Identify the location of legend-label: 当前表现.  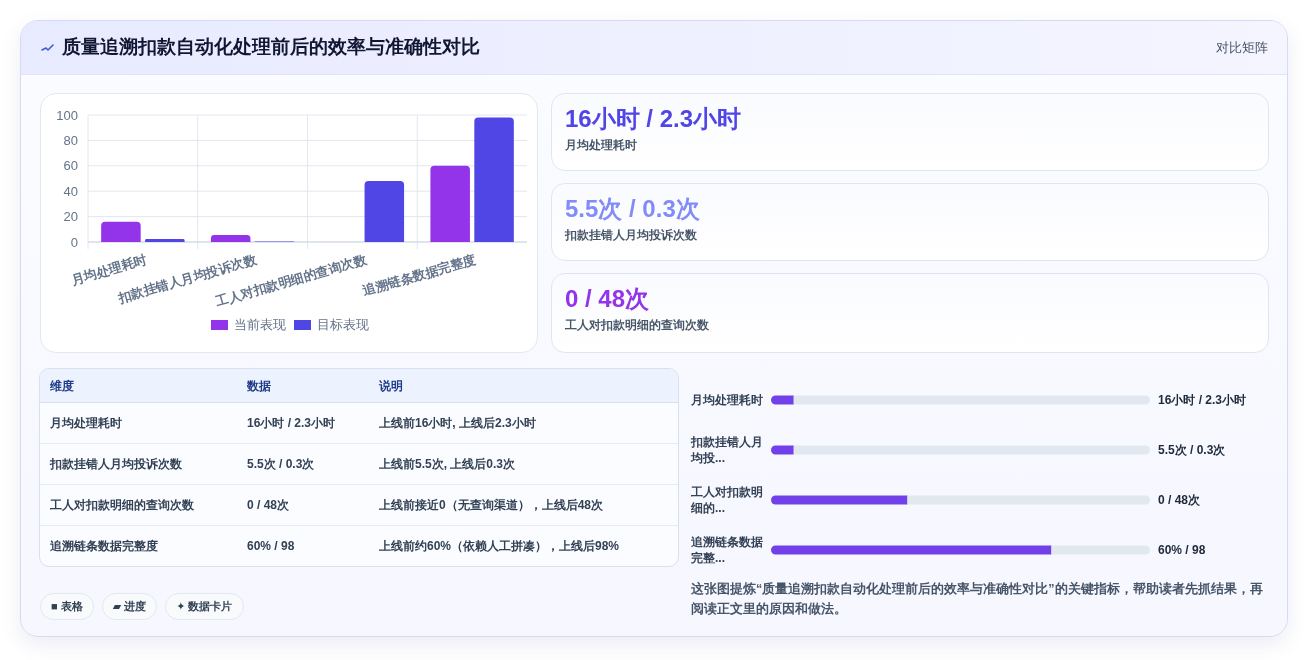
(260, 325).